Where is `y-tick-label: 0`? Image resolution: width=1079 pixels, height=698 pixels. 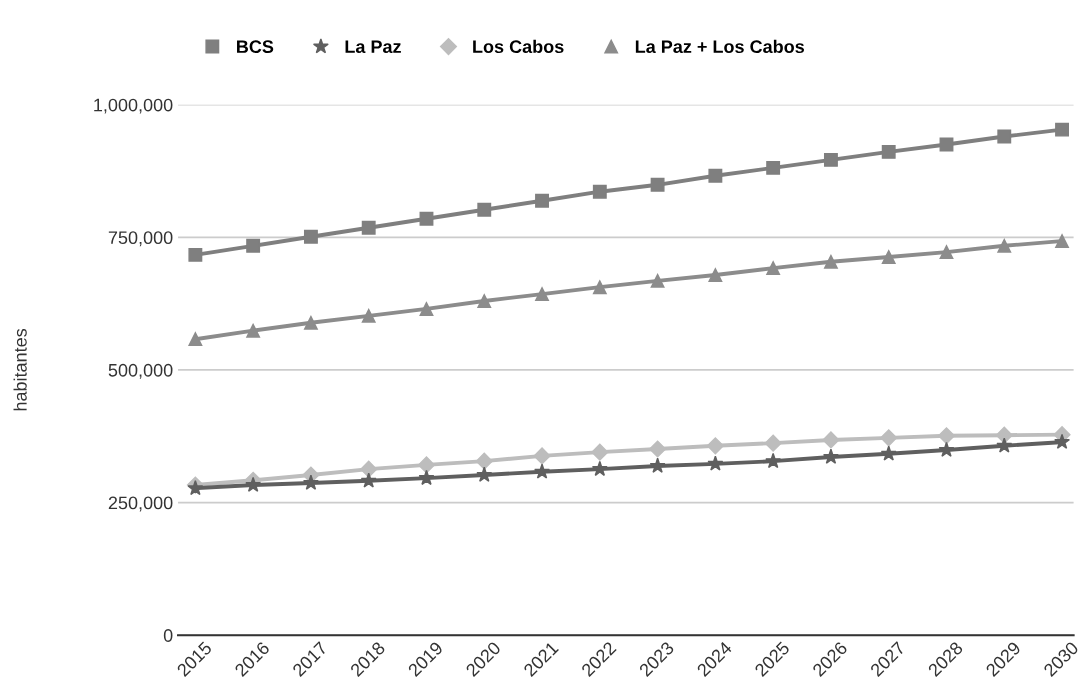
y-tick-label: 0 is located at coordinates (168, 635).